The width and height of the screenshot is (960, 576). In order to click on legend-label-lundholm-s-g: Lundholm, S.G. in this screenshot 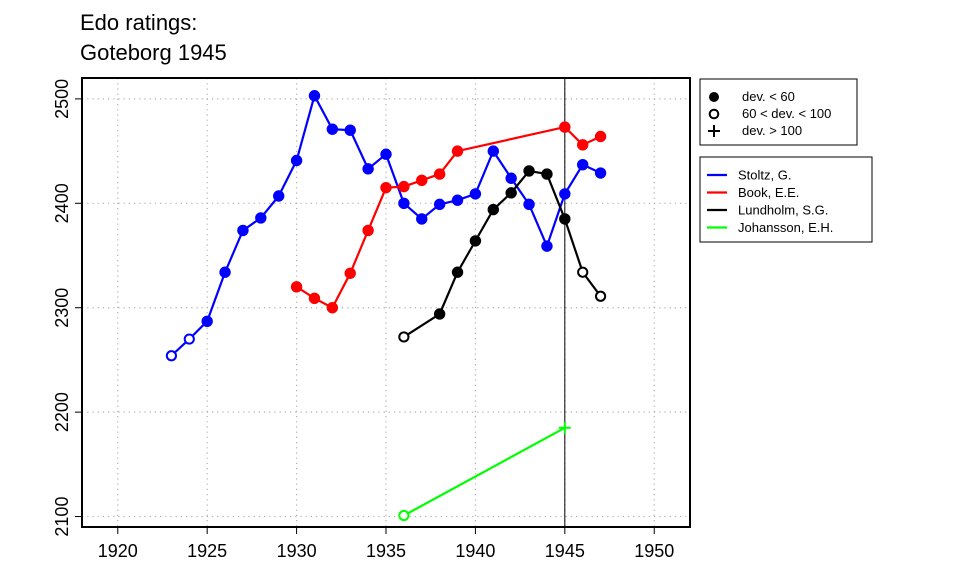, I will do `click(783, 210)`.